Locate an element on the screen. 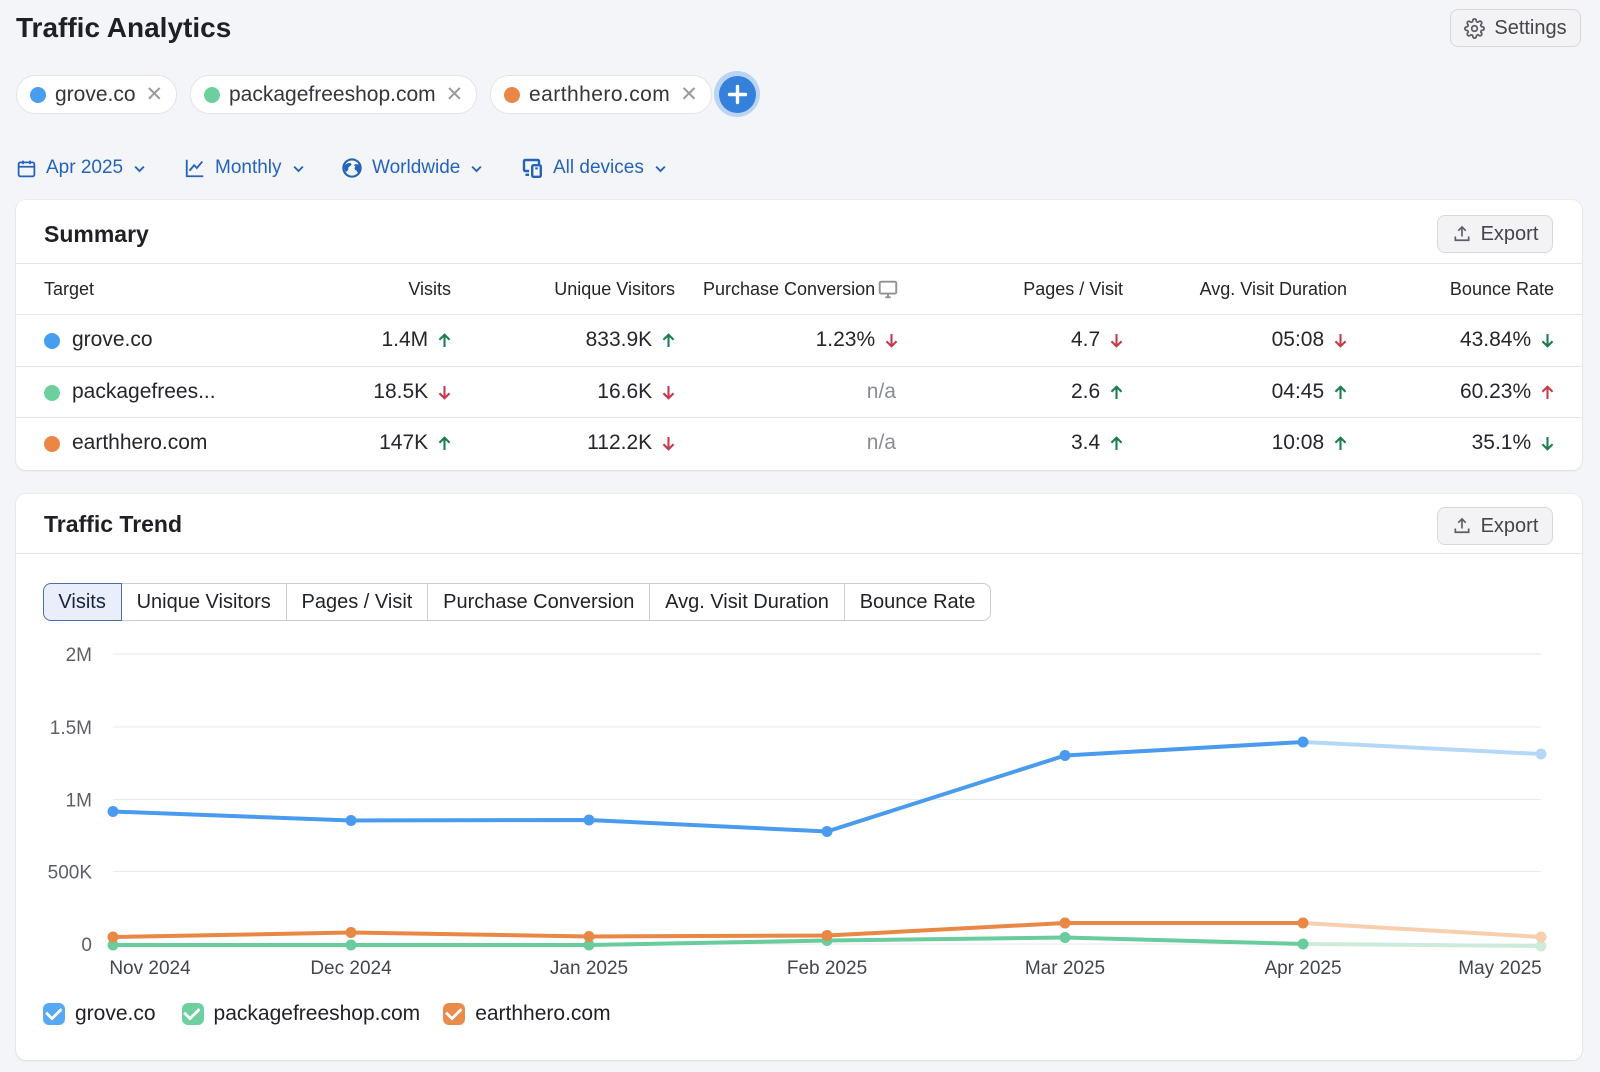  svg-text: 500K is located at coordinates (70, 873).